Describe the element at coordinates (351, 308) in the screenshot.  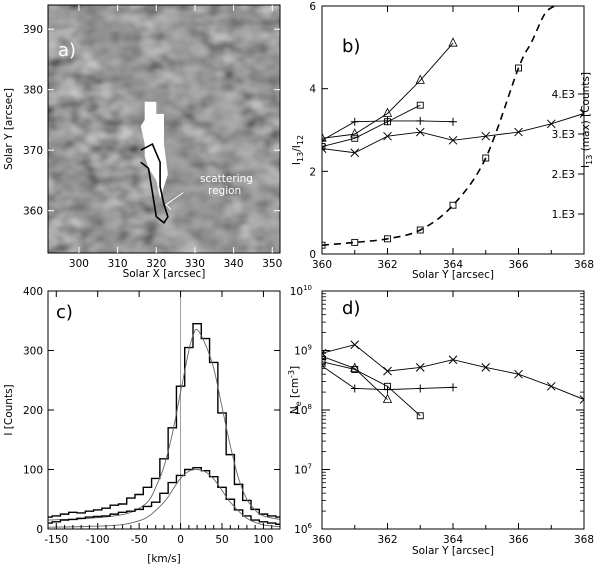
I see `panel-d-label: d)` at that location.